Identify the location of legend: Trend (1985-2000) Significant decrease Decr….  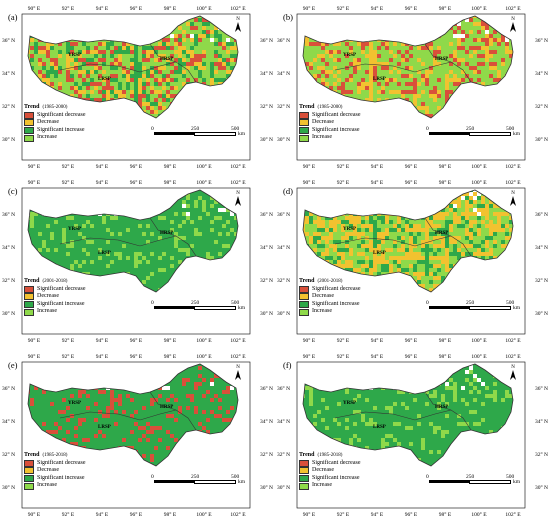
(54, 123).